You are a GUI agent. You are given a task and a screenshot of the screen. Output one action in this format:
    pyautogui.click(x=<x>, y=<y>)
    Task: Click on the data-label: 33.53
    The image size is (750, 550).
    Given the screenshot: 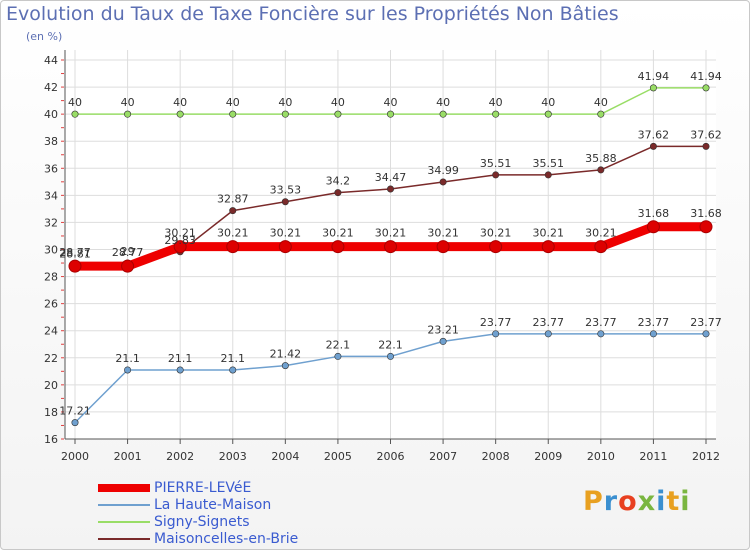 What is the action you would take?
    pyautogui.click(x=286, y=190)
    